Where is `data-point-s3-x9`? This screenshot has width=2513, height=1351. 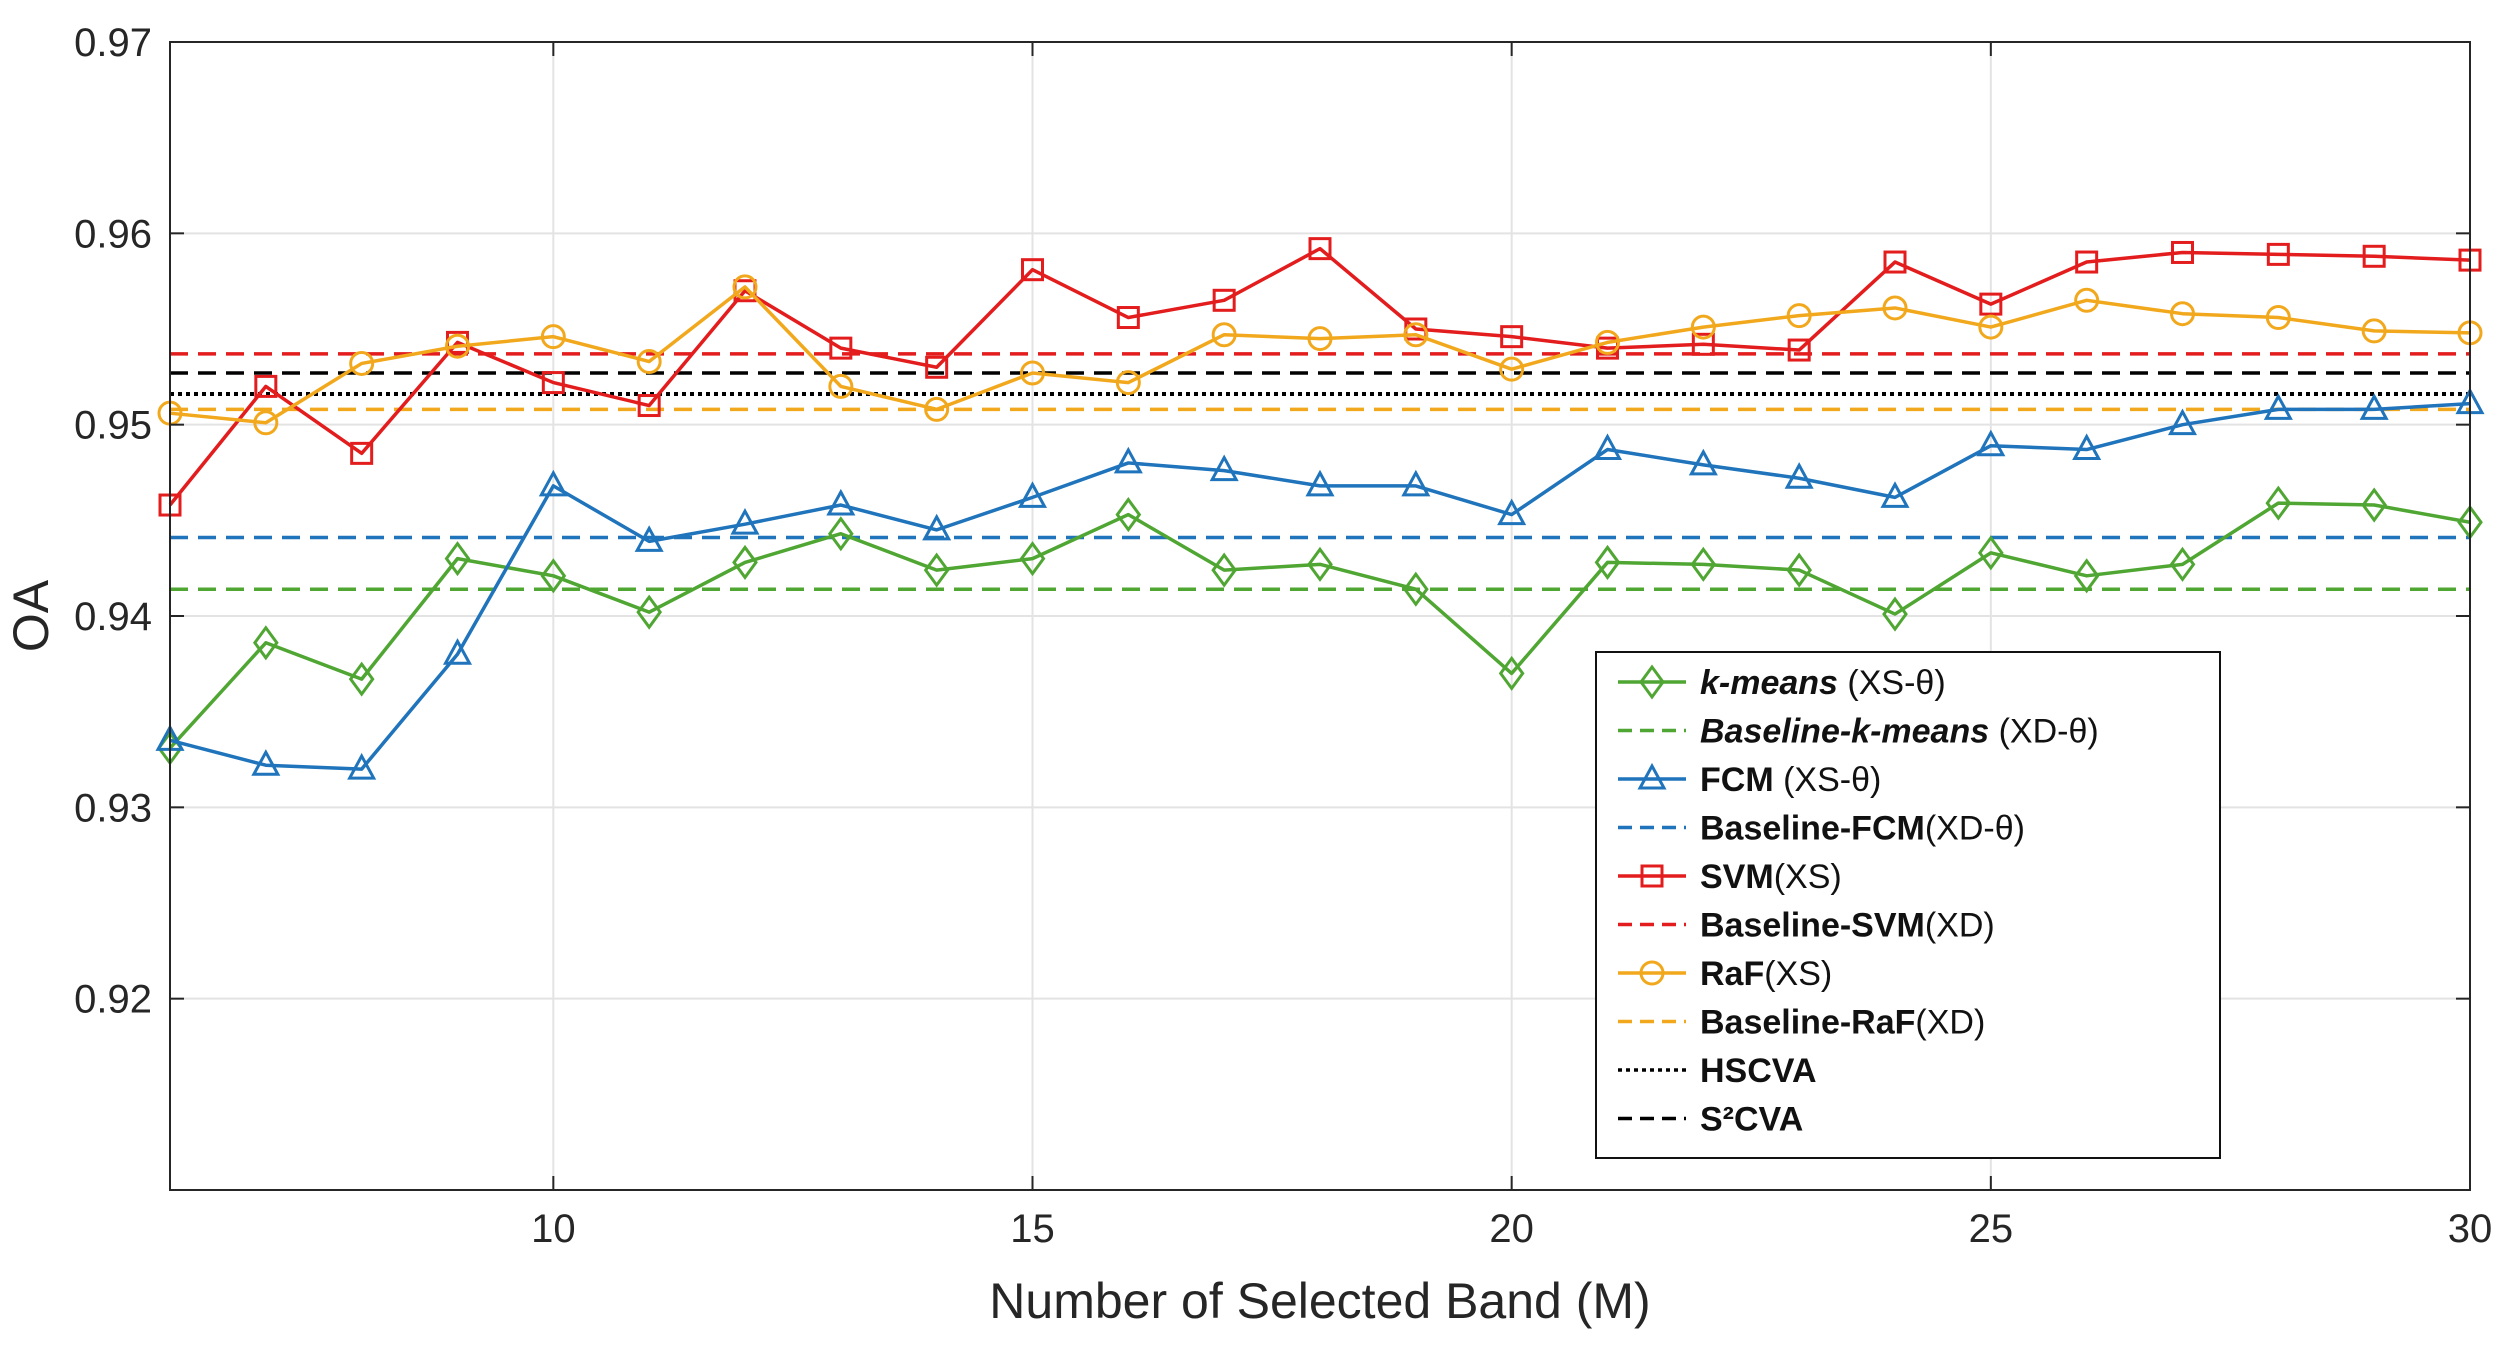 data-point-s3-x9 is located at coordinates (457, 346).